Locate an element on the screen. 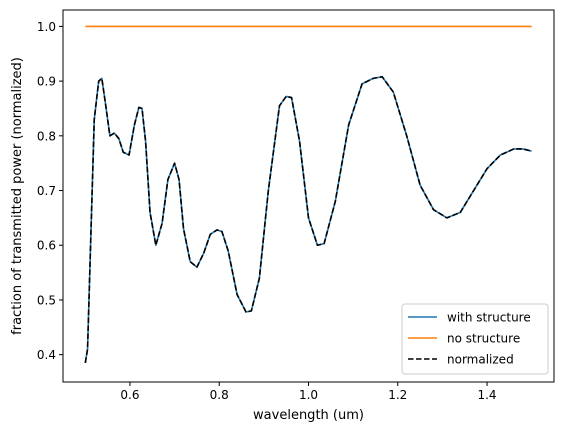 This screenshot has width=567, height=436. y-axis: 0.4 0.5 0.6 0.7 0.8 0.9 1.0 is located at coordinates (50, 191).